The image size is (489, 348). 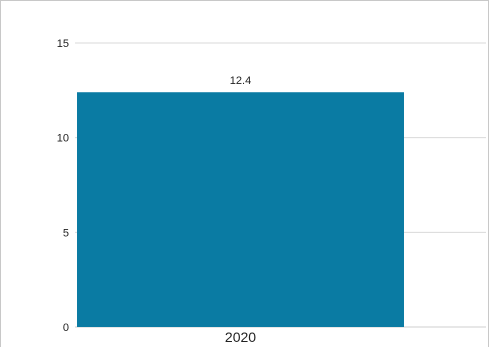 I want to click on data-label-2020: 12.4, so click(x=240, y=81).